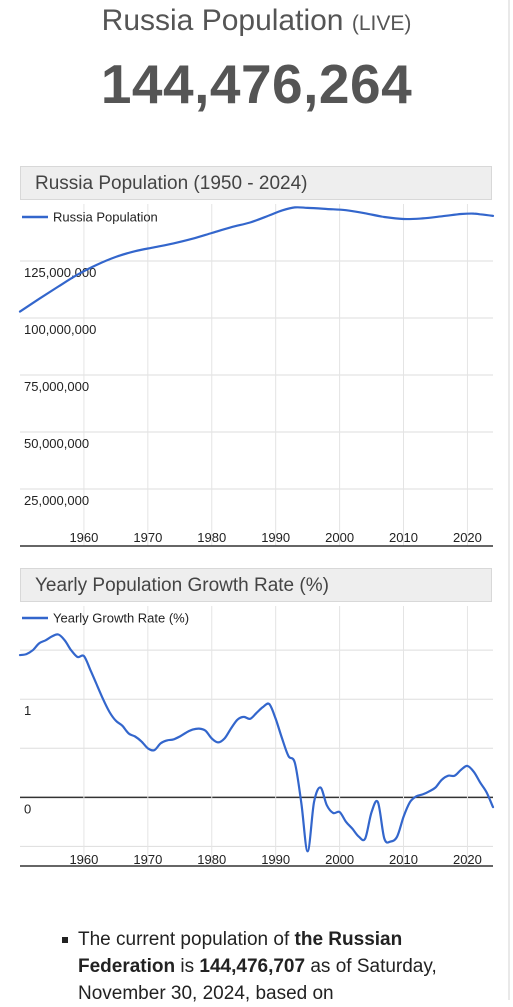  Describe the element at coordinates (256, 183) in the screenshot. I see `chart-title: Russia Population (1950 - 2024)` at that location.